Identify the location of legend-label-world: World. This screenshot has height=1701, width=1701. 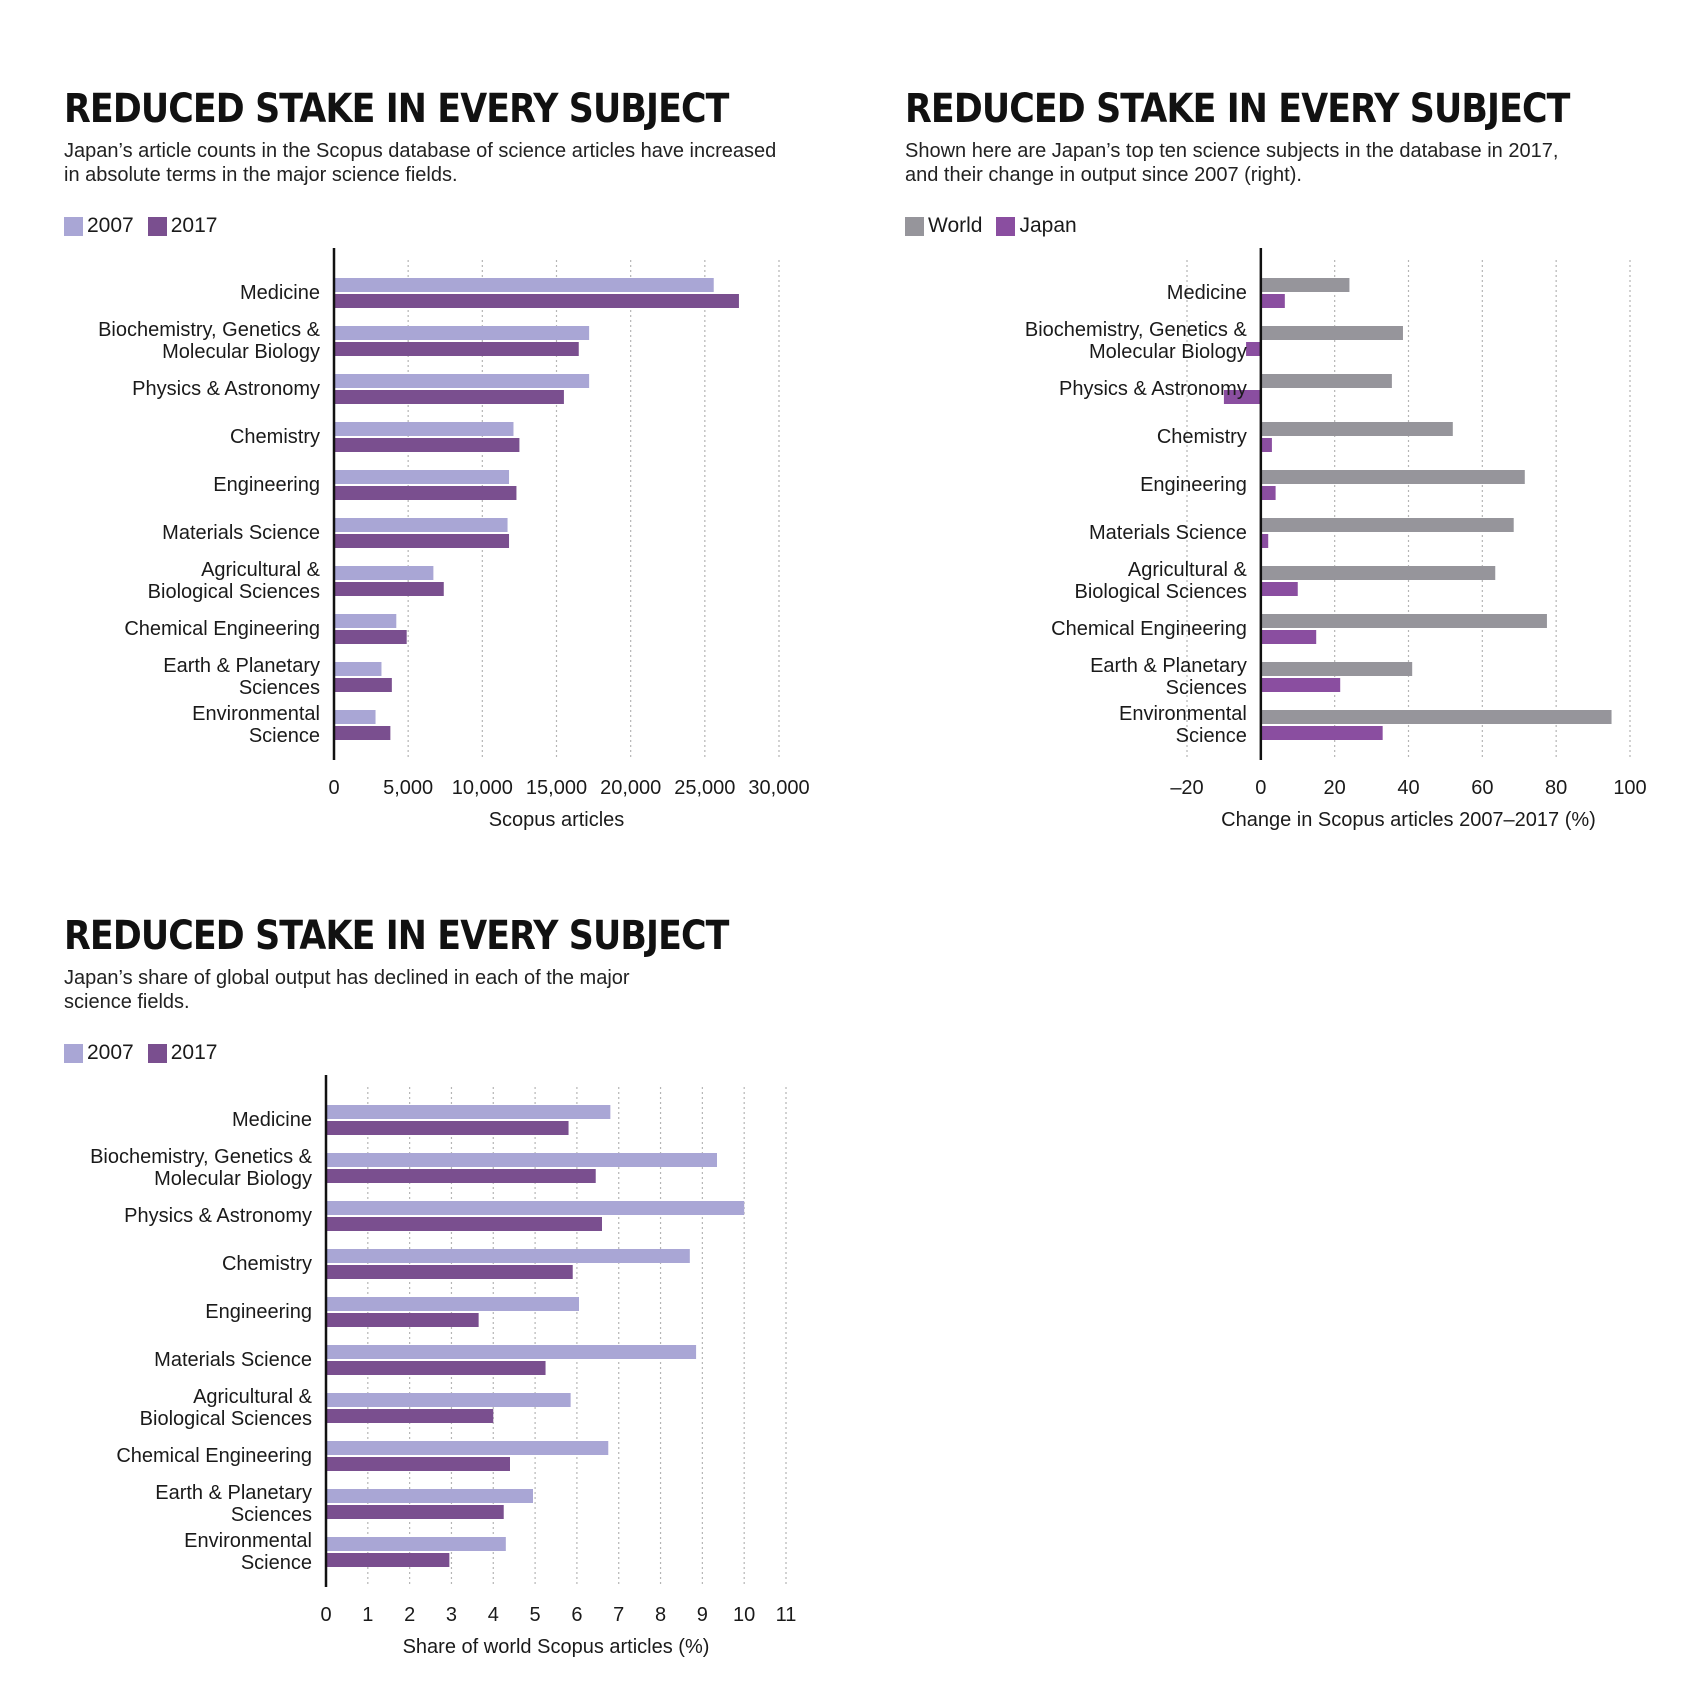
(955, 225).